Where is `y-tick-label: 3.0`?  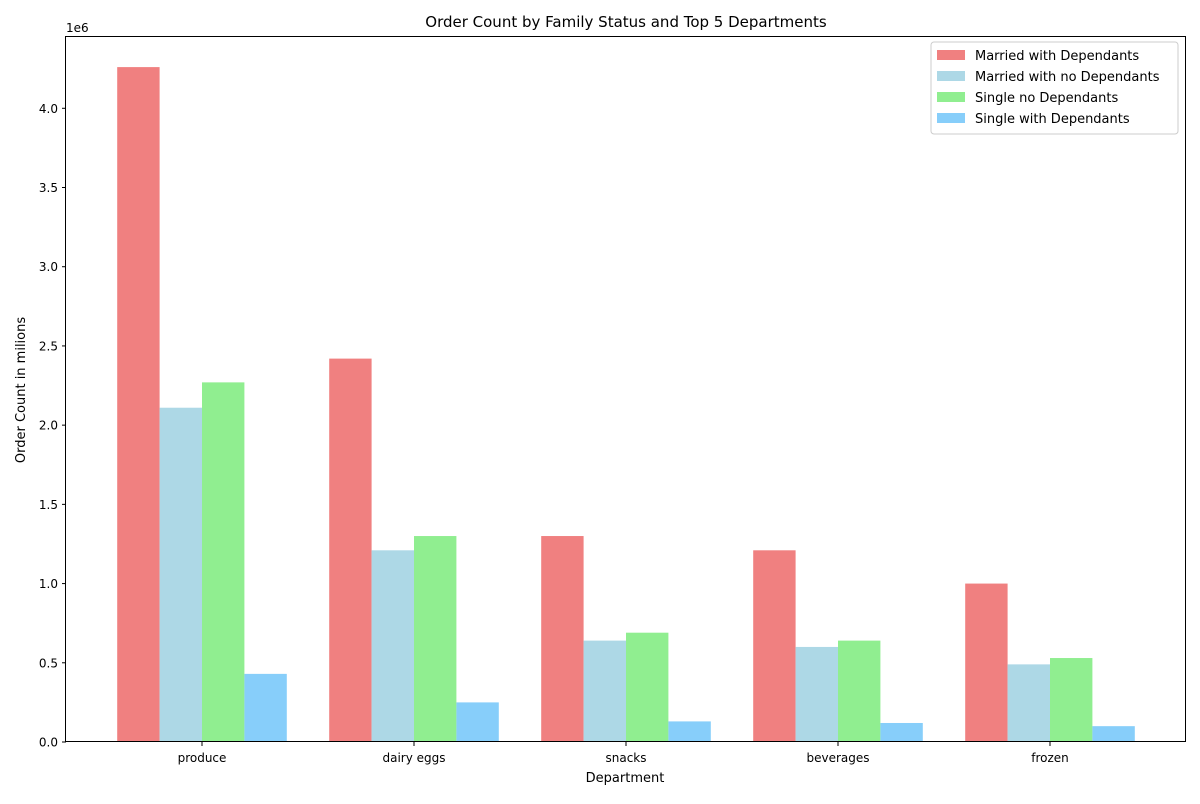
y-tick-label: 3.0 is located at coordinates (48, 267).